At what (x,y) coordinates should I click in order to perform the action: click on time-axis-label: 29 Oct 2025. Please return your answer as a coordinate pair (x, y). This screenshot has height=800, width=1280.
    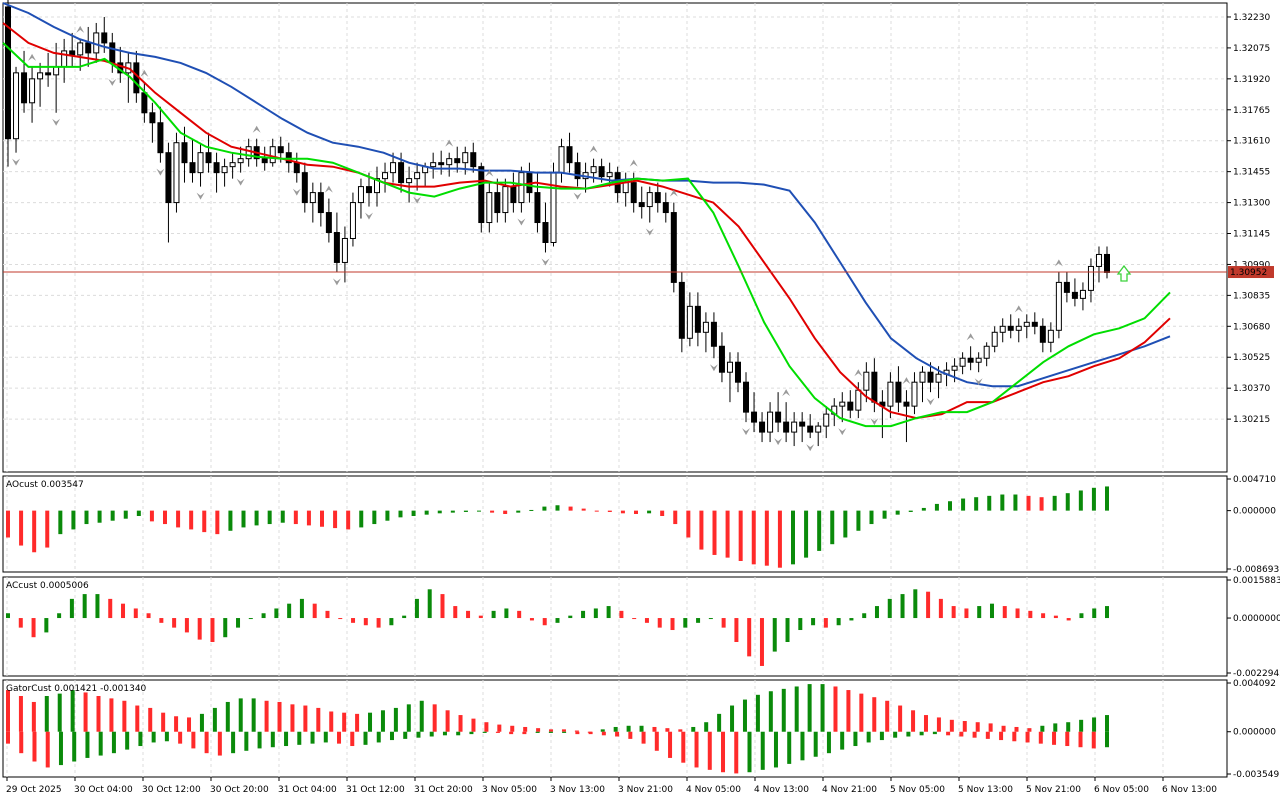
    Looking at the image, I should click on (34, 790).